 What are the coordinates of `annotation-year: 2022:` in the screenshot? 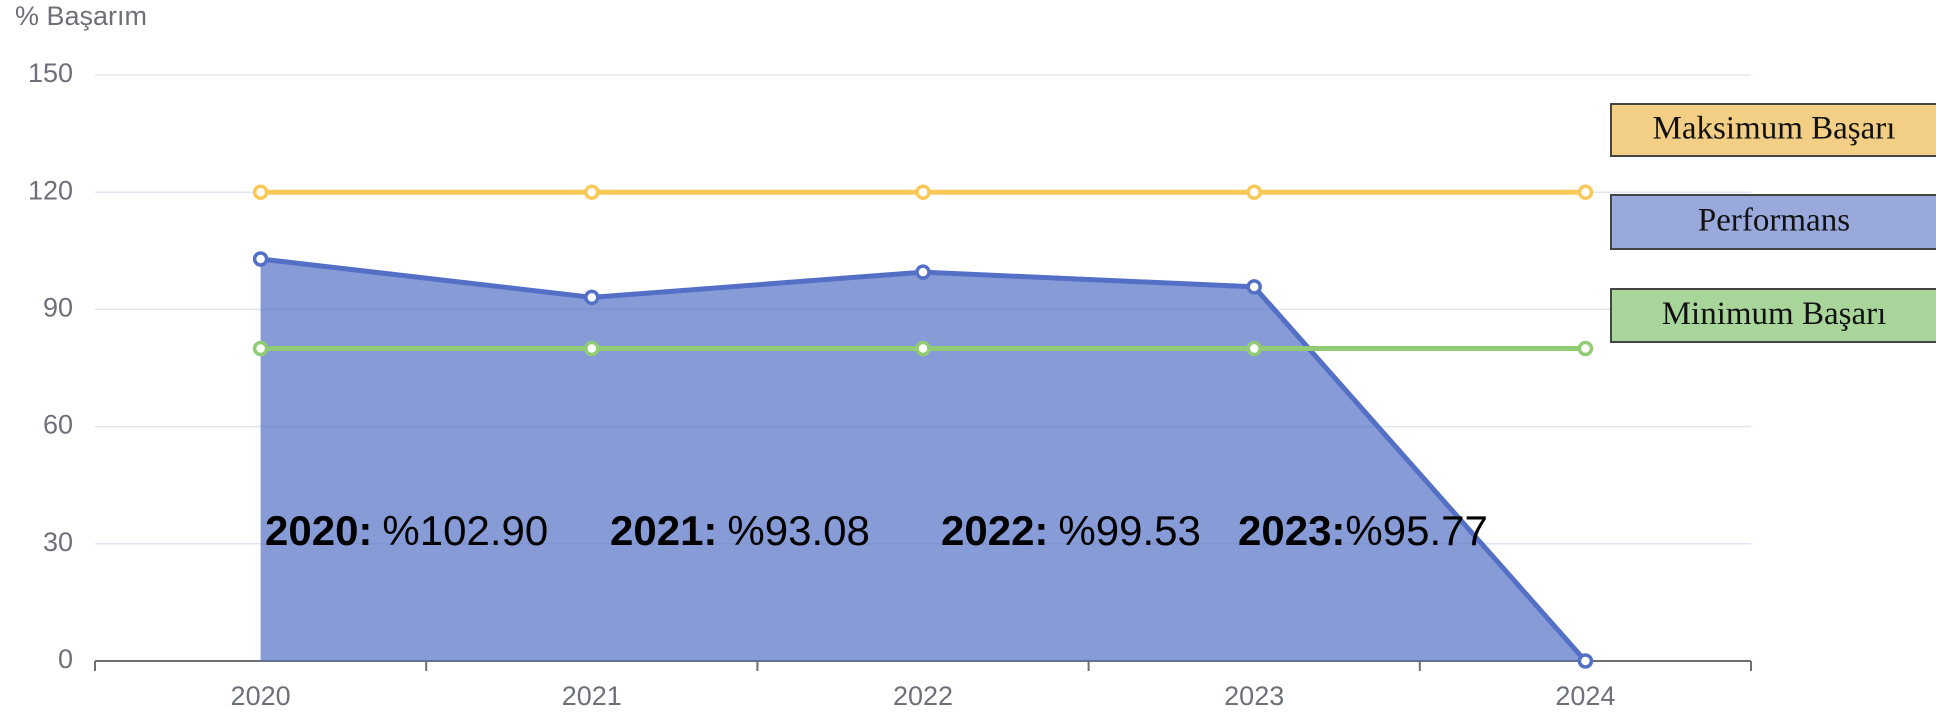 It's located at (994, 530).